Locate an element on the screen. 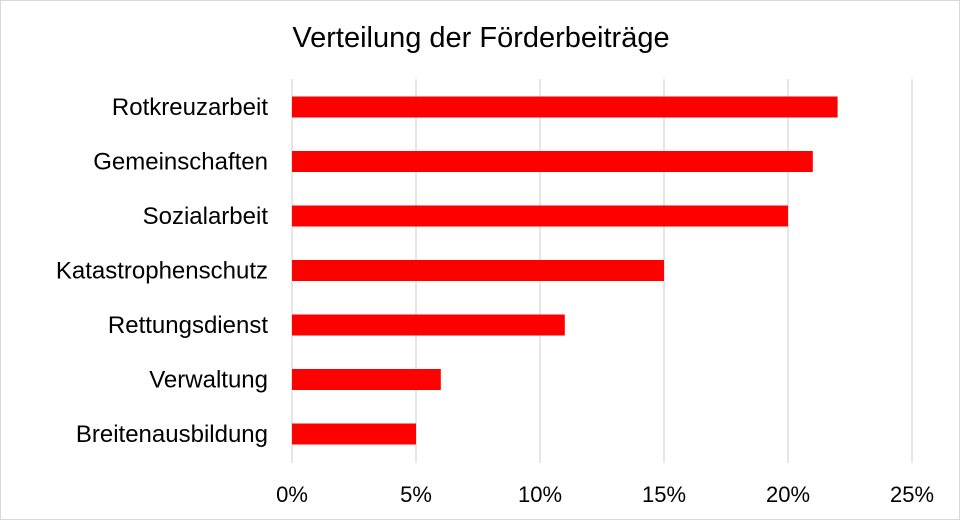 This screenshot has width=960, height=520. x-axis-tick-labels: 0% 5% 10% 15% 20% 25% is located at coordinates (605, 494).